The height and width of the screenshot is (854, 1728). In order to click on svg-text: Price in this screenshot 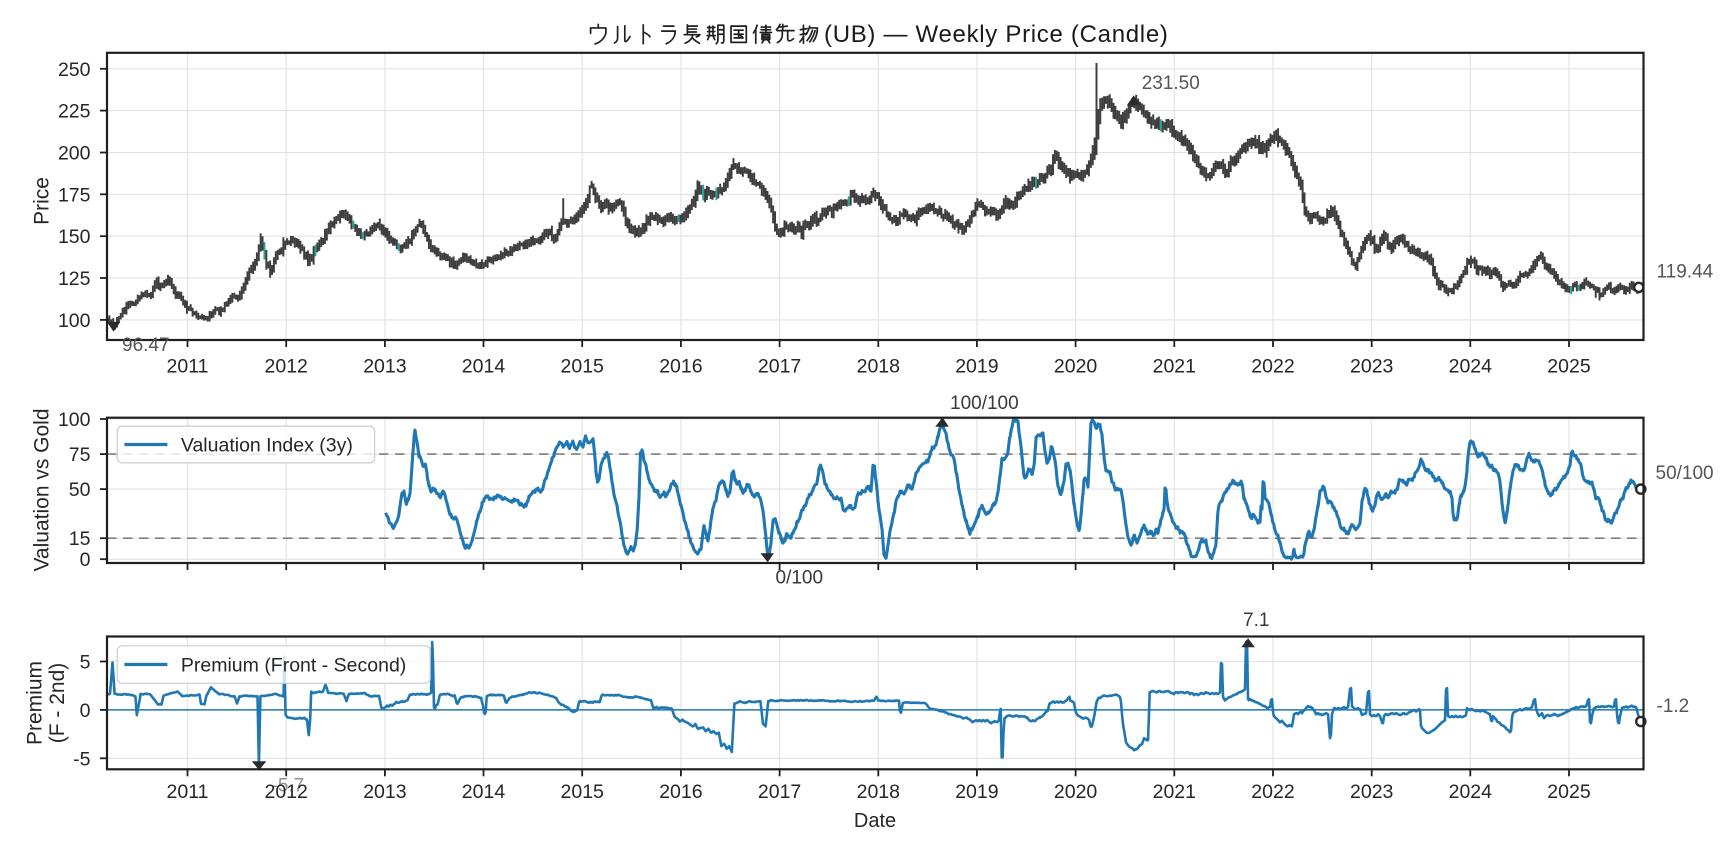, I will do `click(42, 201)`.